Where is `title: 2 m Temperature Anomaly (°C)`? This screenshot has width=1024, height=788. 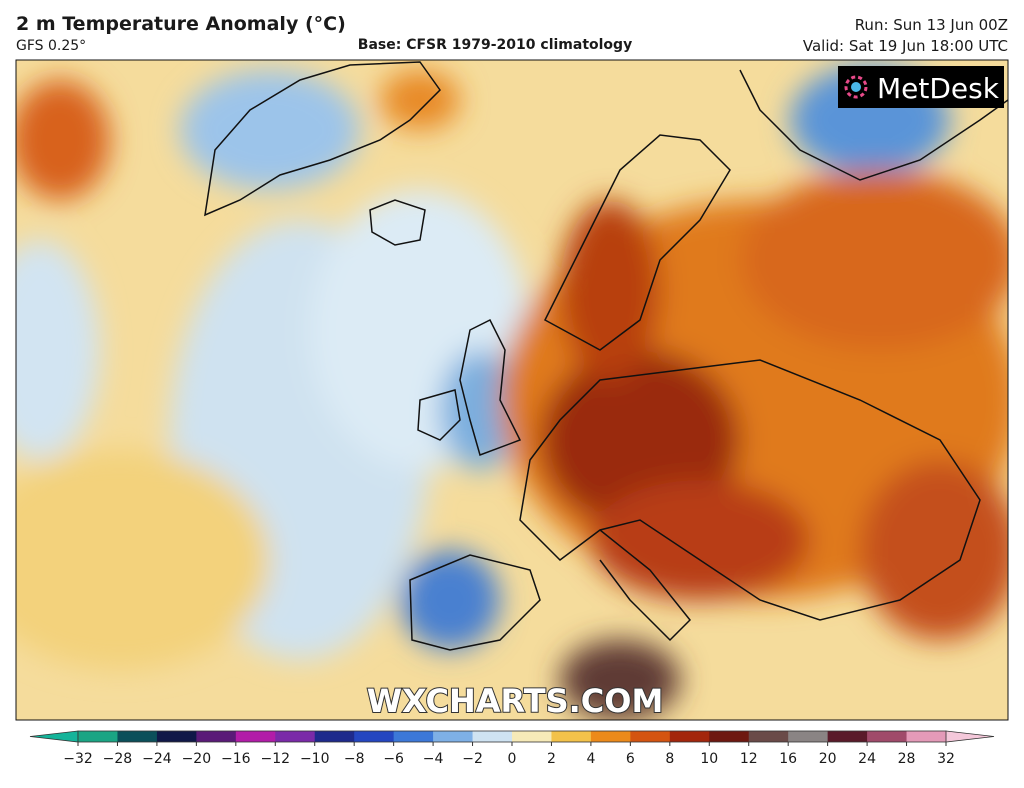
title: 2 m Temperature Anomaly (°C) is located at coordinates (181, 24).